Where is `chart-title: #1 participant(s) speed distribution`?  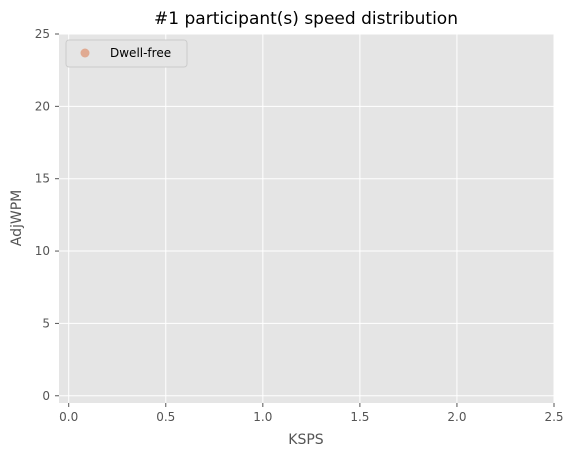
chart-title: #1 participant(s) speed distribution is located at coordinates (306, 19).